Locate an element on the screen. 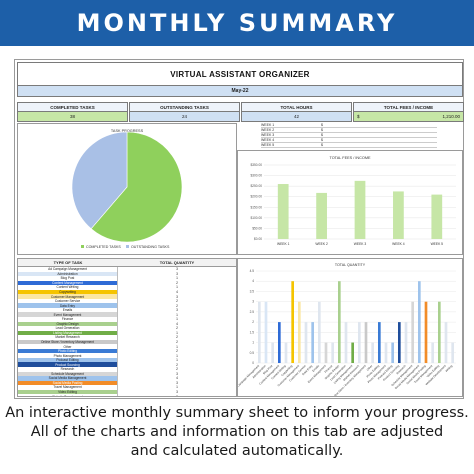 Image resolution: width=474 pixels, height=474 pixels. task-name: Product Sourcing is located at coordinates (68, 365).